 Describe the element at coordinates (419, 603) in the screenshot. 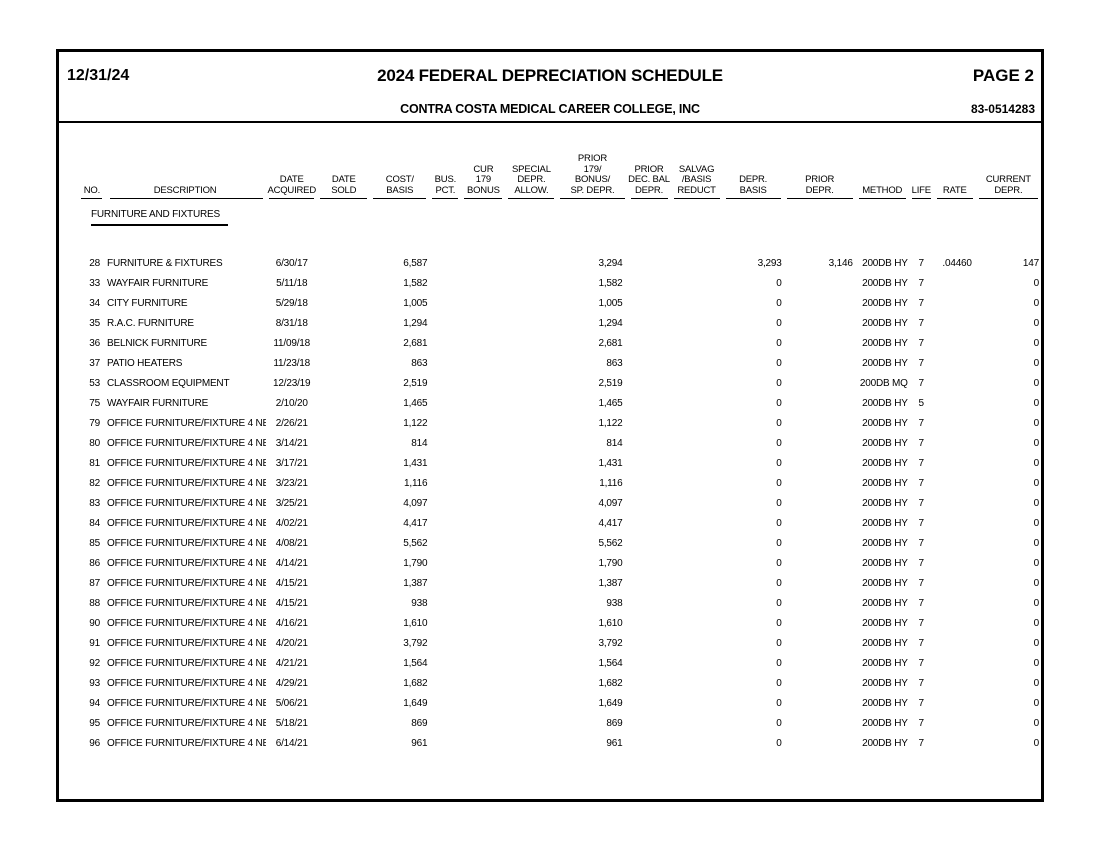

I see `cell-cost-basis: 938` at that location.